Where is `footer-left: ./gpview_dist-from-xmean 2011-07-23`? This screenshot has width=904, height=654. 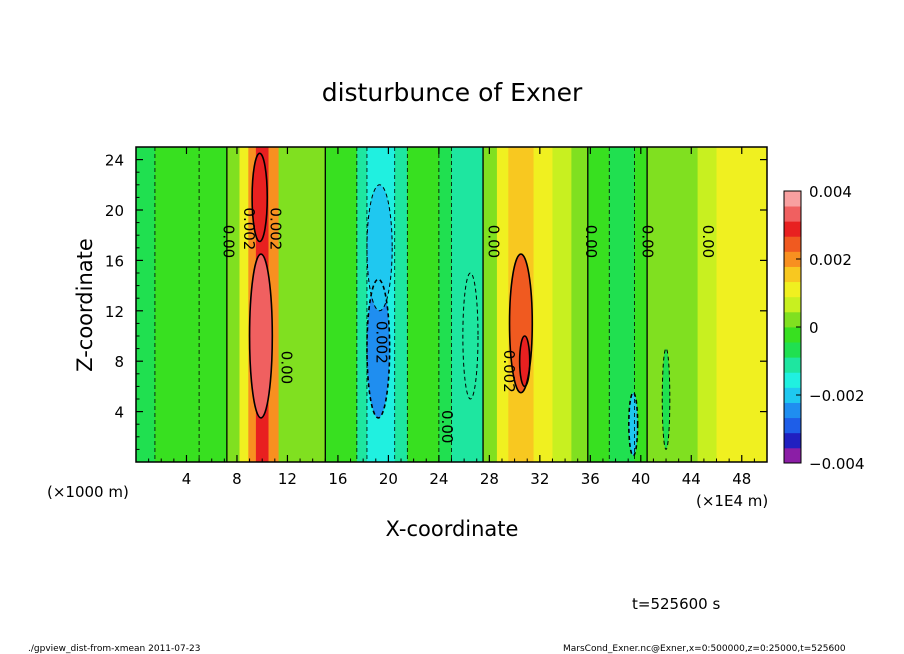
footer-left: ./gpview_dist-from-xmean 2011-07-23 is located at coordinates (114, 649).